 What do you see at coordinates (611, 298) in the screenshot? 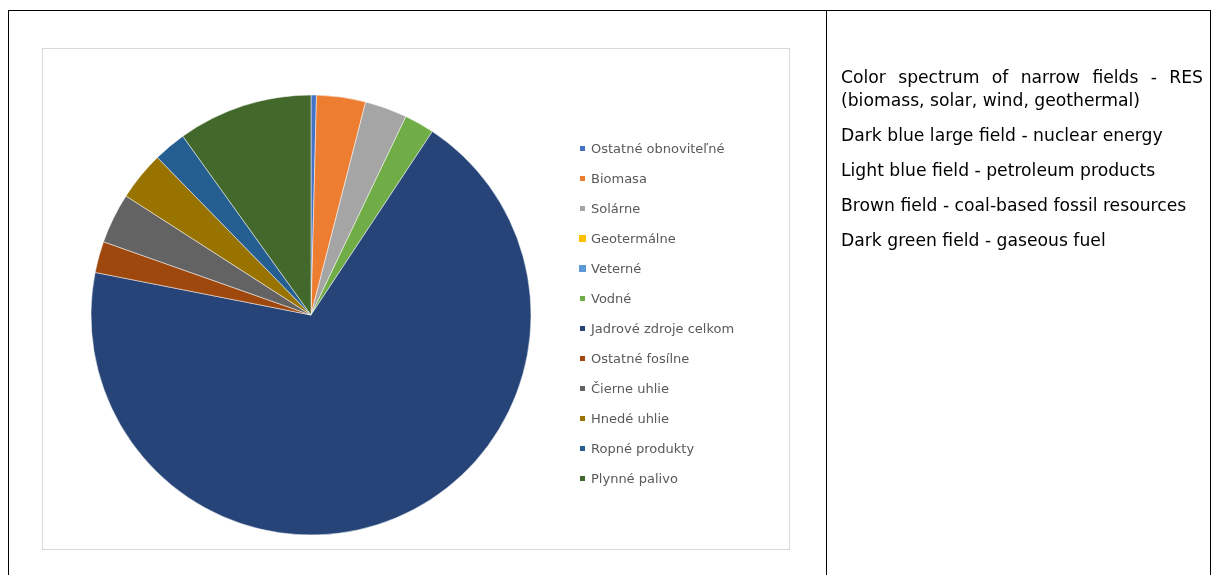
I see `legend-label: Vodné` at bounding box center [611, 298].